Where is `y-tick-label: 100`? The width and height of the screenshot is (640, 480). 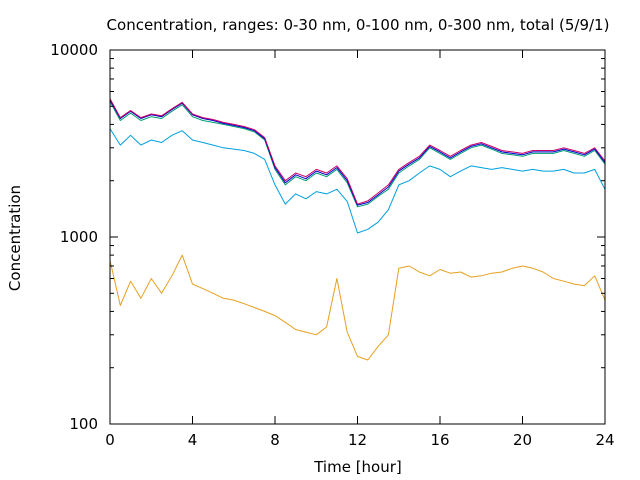
y-tick-label: 100 is located at coordinates (83, 424).